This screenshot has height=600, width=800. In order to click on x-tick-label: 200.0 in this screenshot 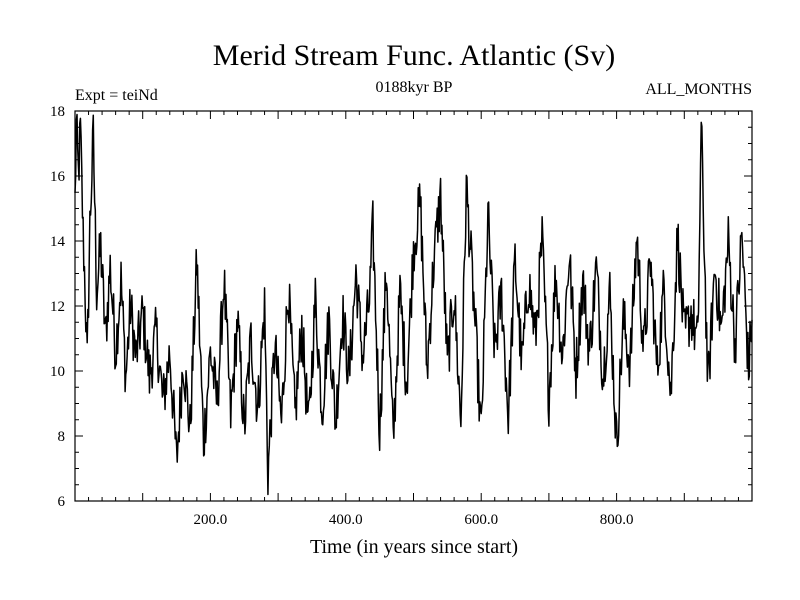, I will do `click(211, 520)`.